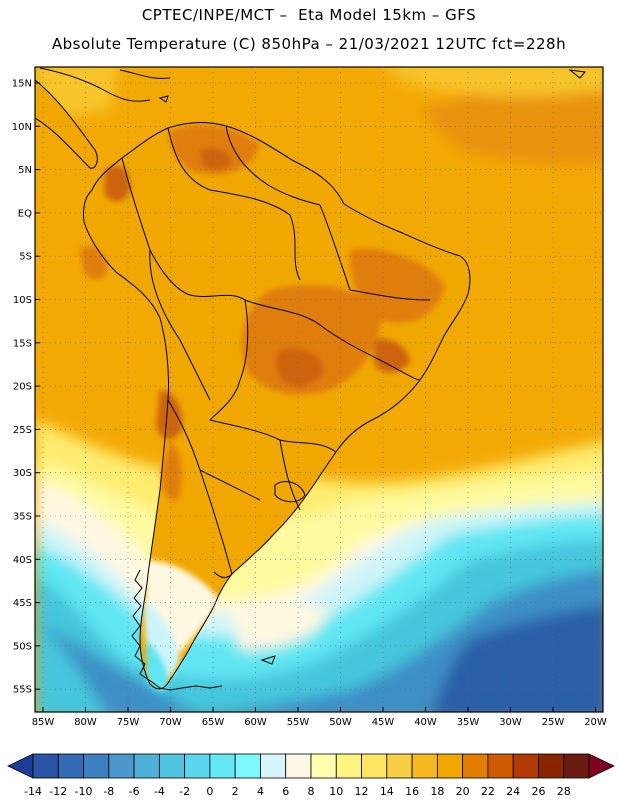 This screenshot has height=800, width=618. What do you see at coordinates (22, 430) in the screenshot?
I see `lat-label: 25S` at bounding box center [22, 430].